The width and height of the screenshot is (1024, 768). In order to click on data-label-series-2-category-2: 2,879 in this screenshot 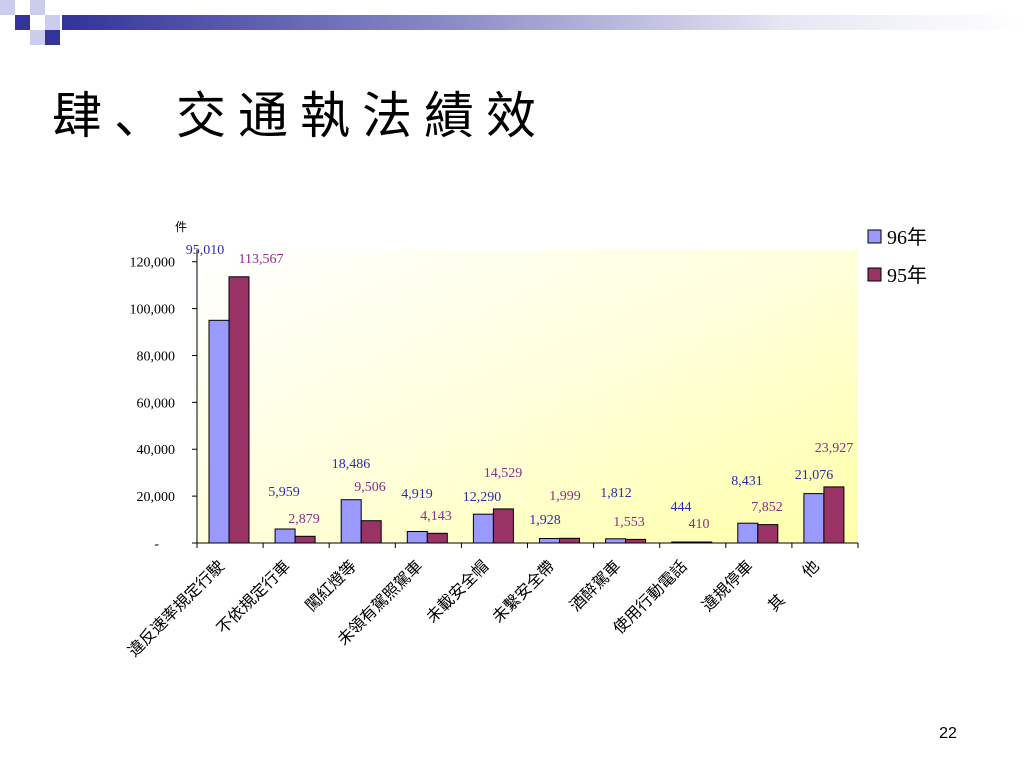, I will do `click(304, 519)`.